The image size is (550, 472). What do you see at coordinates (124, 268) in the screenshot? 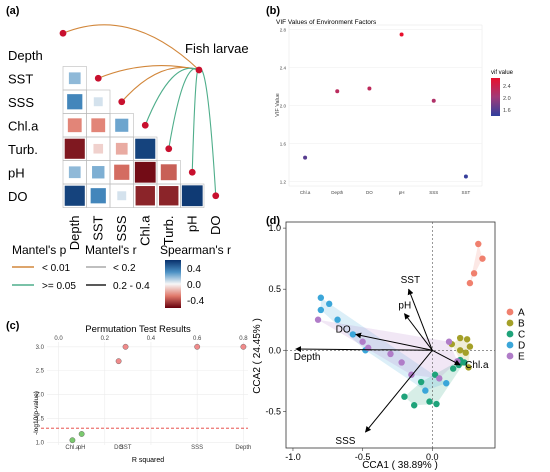
I see `mantel-r-item-1: < 0.2` at bounding box center [124, 268].